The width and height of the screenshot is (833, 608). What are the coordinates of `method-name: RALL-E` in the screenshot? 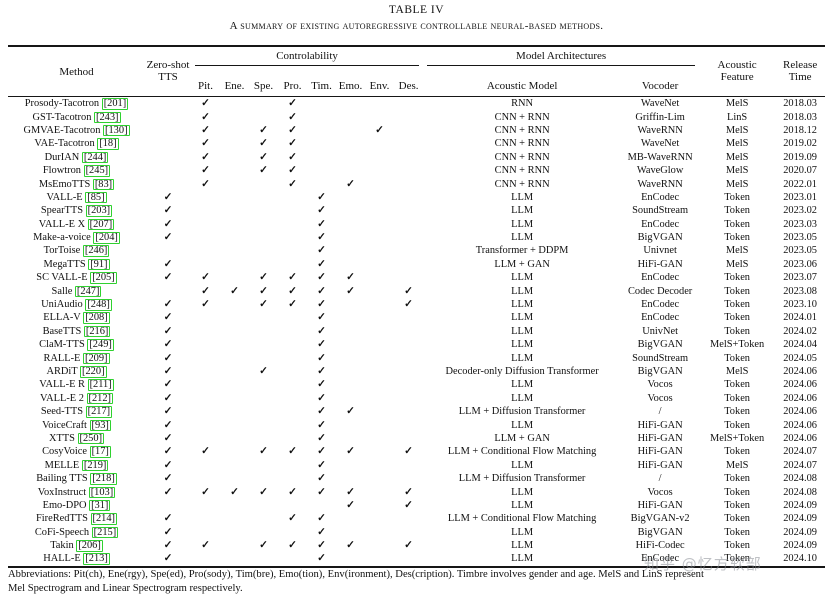 It's located at (63, 358).